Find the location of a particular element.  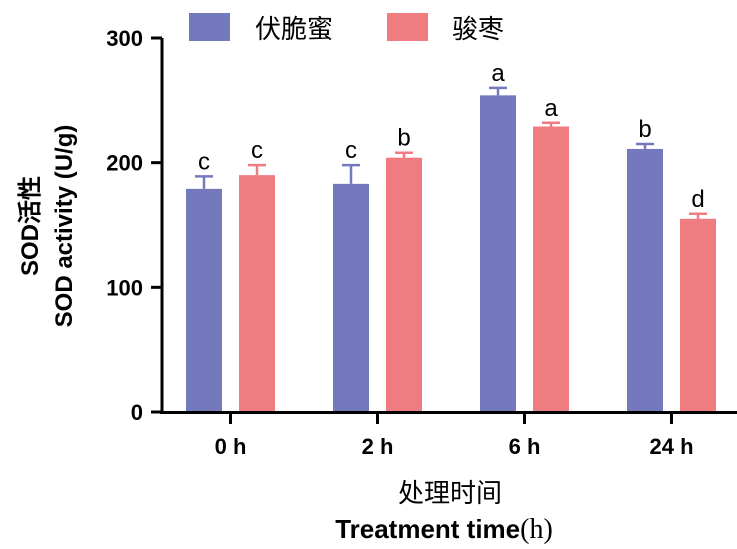

y-tick-label: 200 is located at coordinates (124, 163).